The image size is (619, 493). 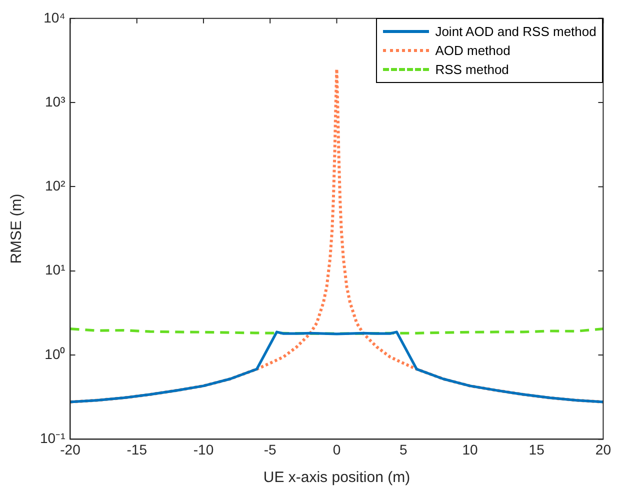 I want to click on x-tick-label: 20, so click(x=603, y=449).